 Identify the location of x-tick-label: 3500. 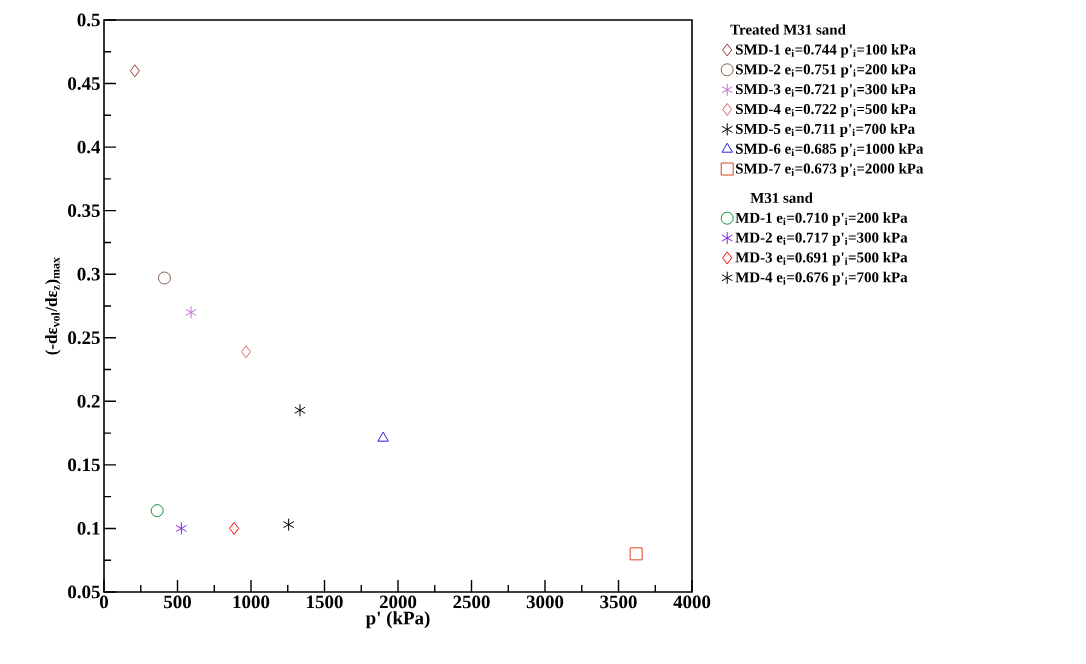
(618, 602).